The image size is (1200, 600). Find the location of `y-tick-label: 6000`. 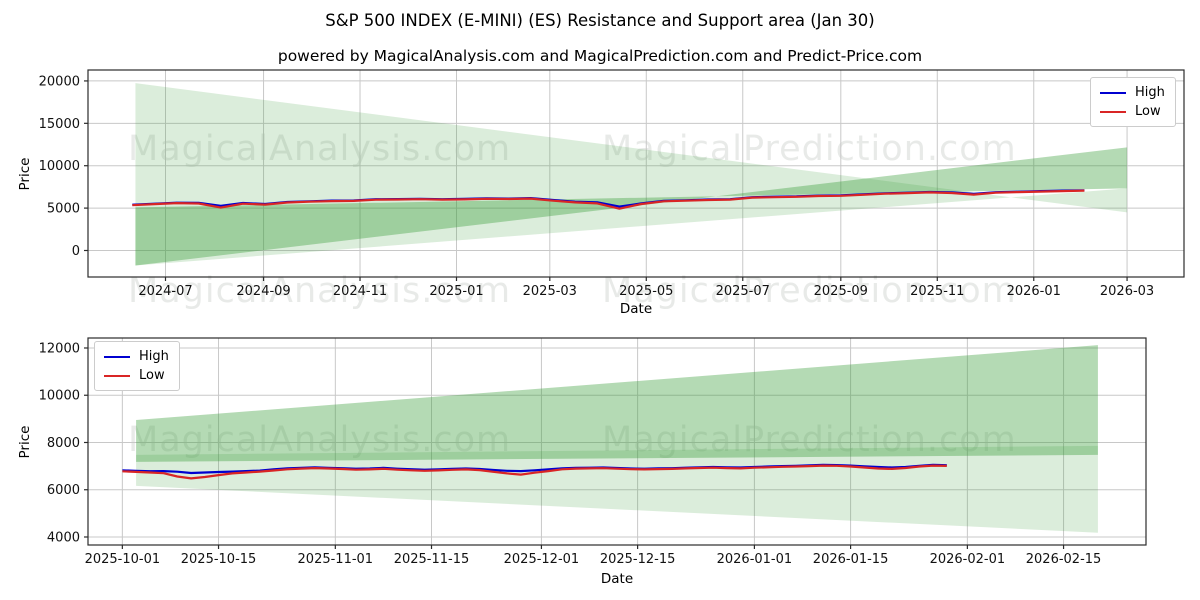

y-tick-label: 6000 is located at coordinates (63, 490).